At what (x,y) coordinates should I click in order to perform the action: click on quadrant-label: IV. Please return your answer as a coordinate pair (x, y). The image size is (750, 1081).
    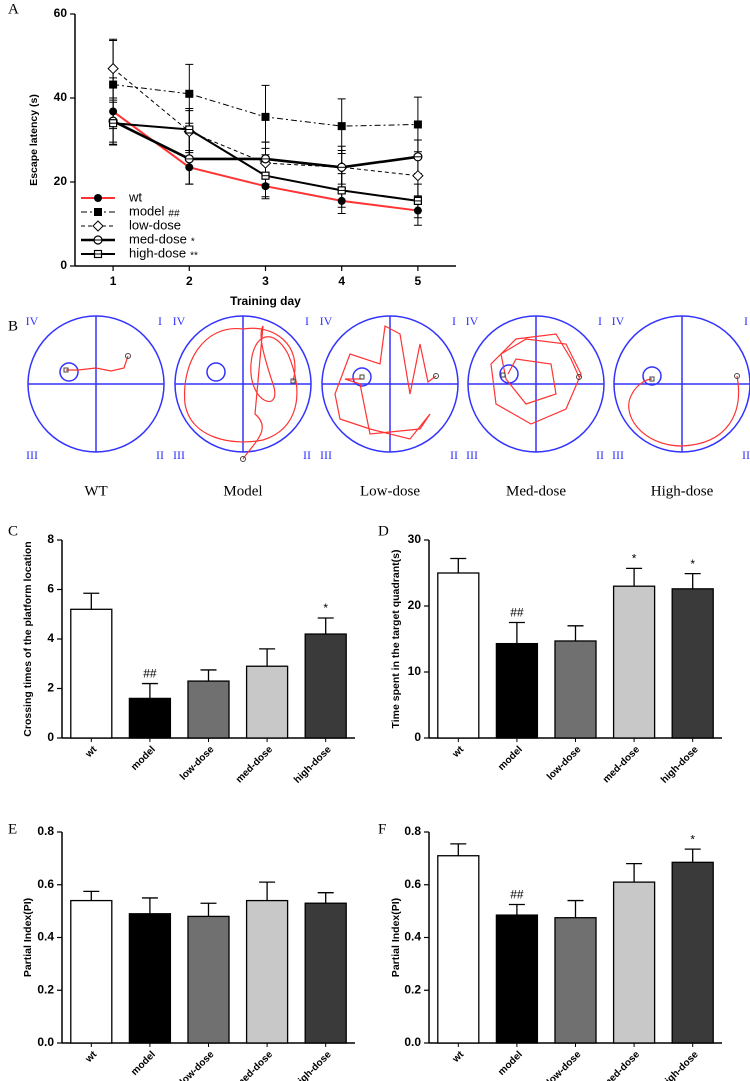
    Looking at the image, I should click on (32, 321).